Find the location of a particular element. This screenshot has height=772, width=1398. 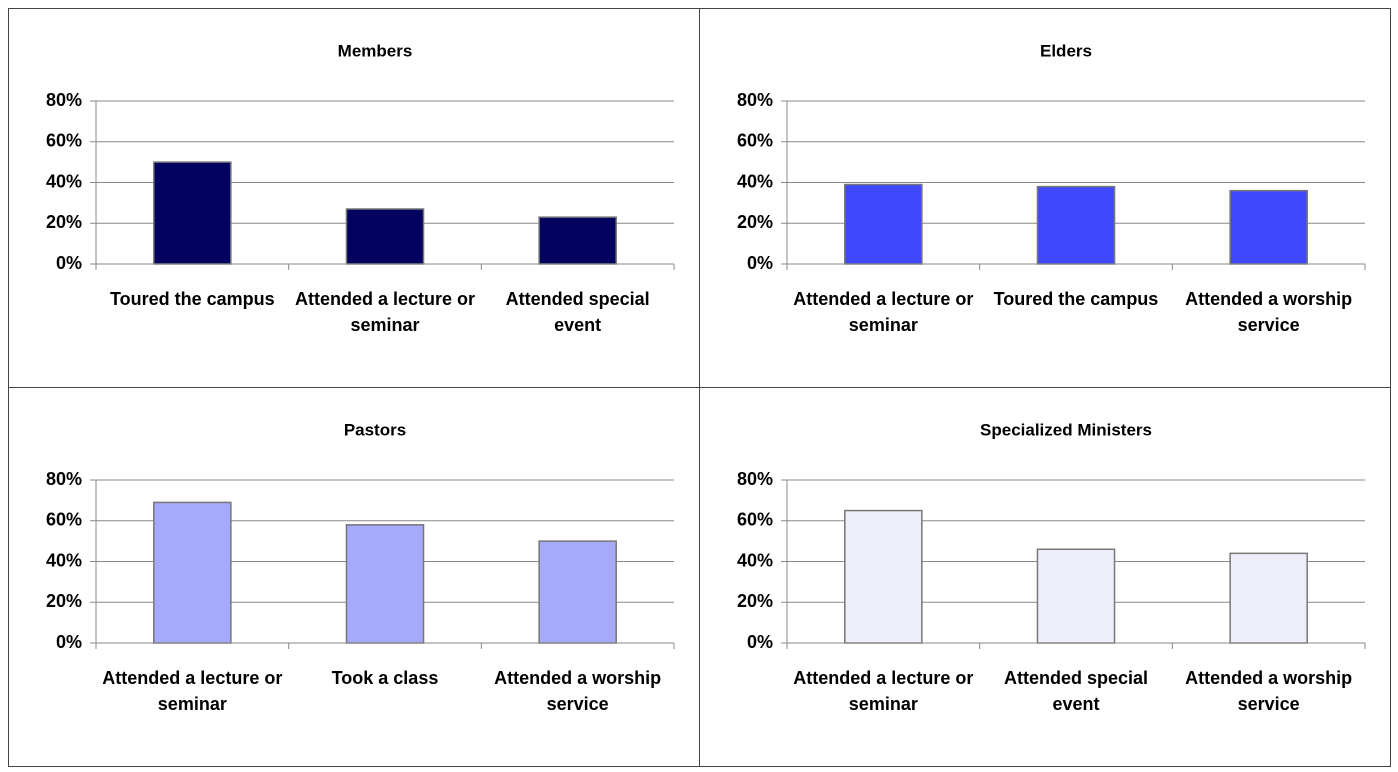

chart-title: Members is located at coordinates (375, 50).